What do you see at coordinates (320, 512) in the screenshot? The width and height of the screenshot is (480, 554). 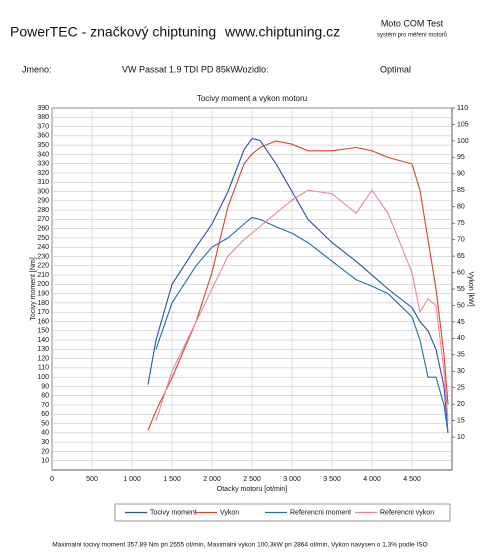 I see `legend-label: Referencni moment` at bounding box center [320, 512].